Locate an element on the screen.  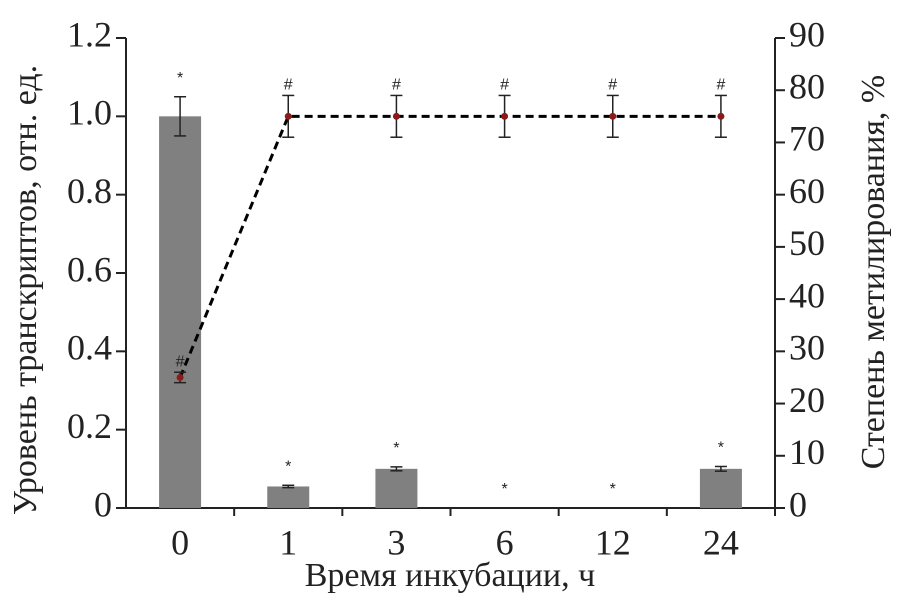
y2-tick-label: 90 is located at coordinates (807, 34).